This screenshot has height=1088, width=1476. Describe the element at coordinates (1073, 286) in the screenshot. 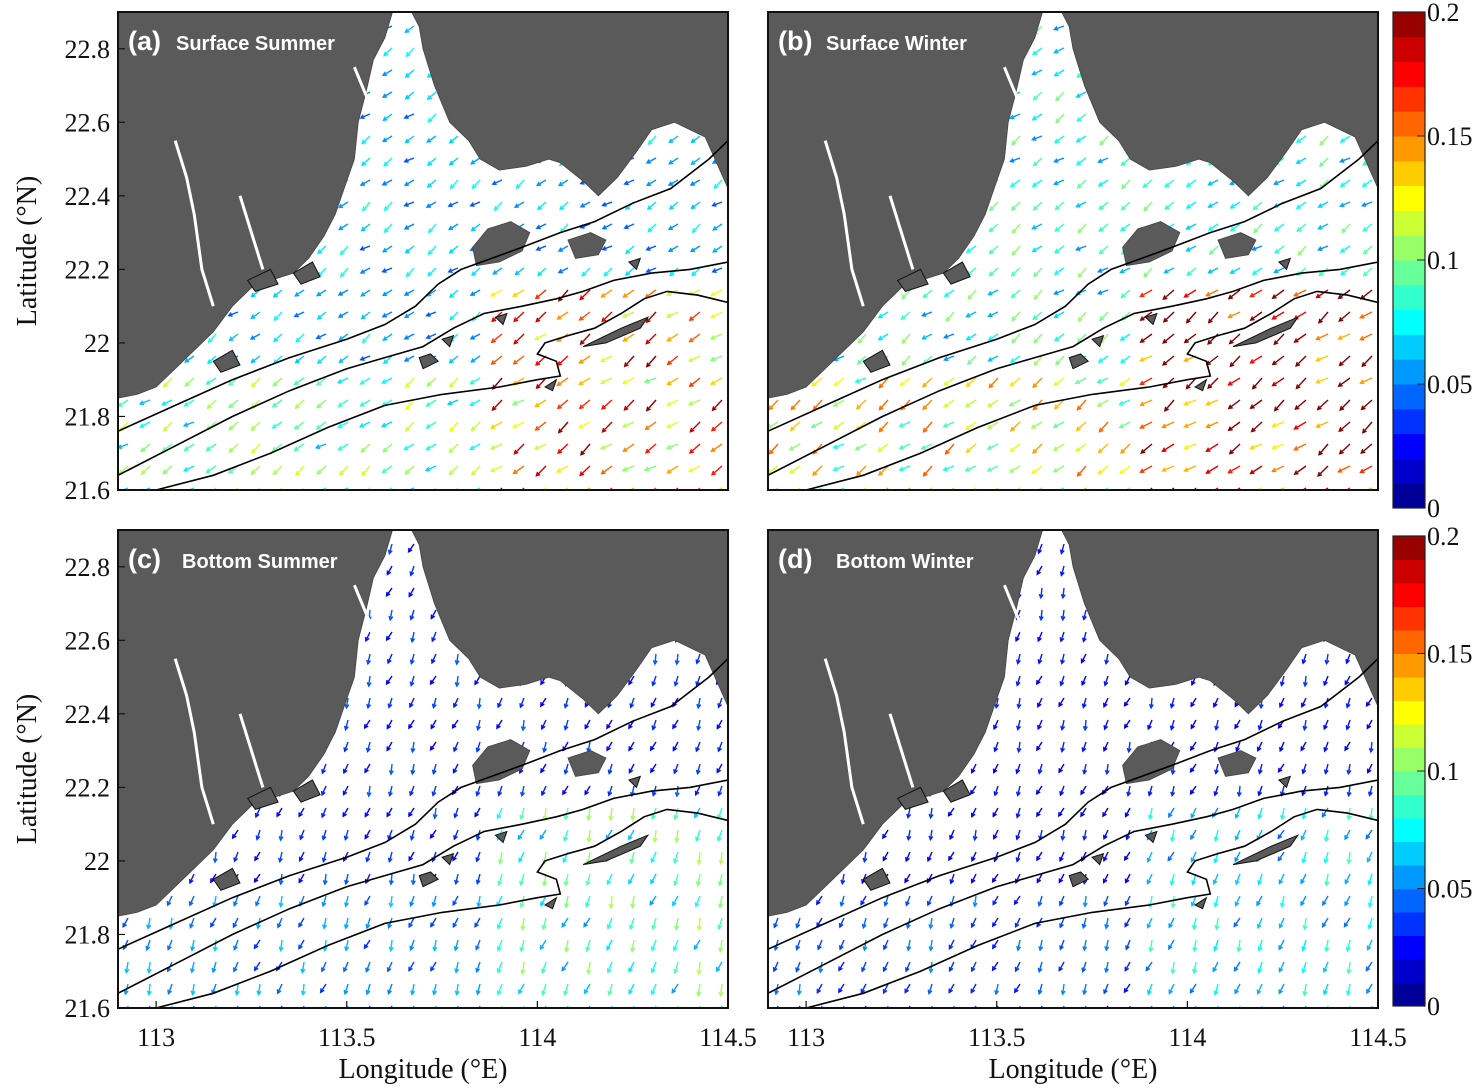

I see `depth-contour` at that location.